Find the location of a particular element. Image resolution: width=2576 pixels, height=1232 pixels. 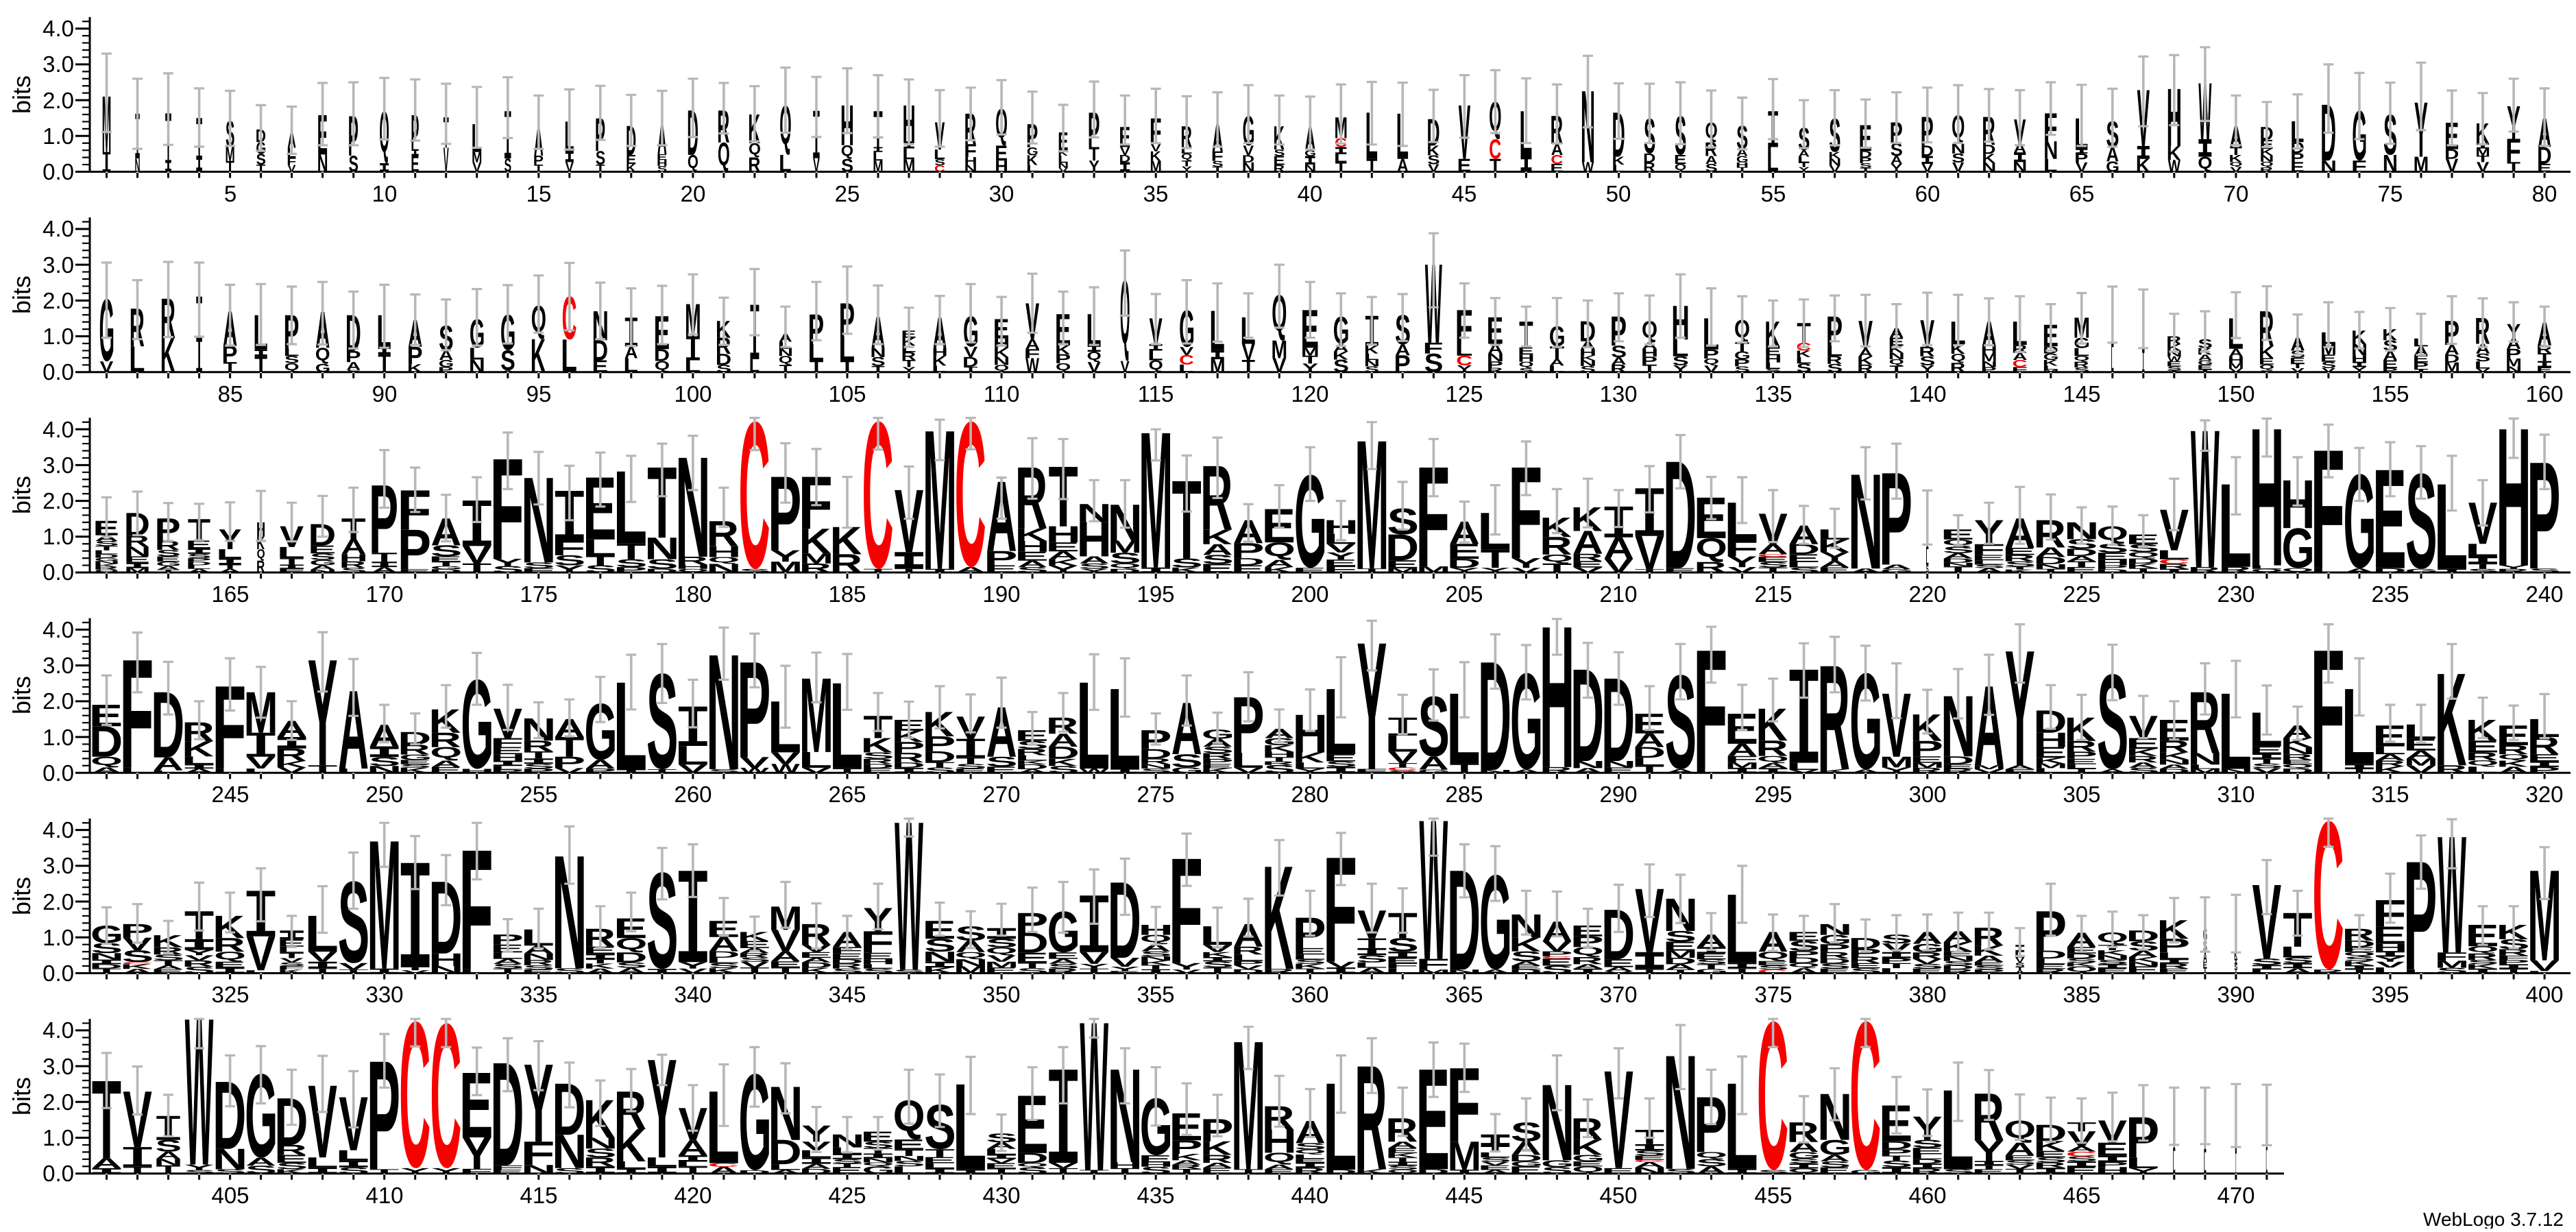

svg-text: 205 is located at coordinates (1464, 594).